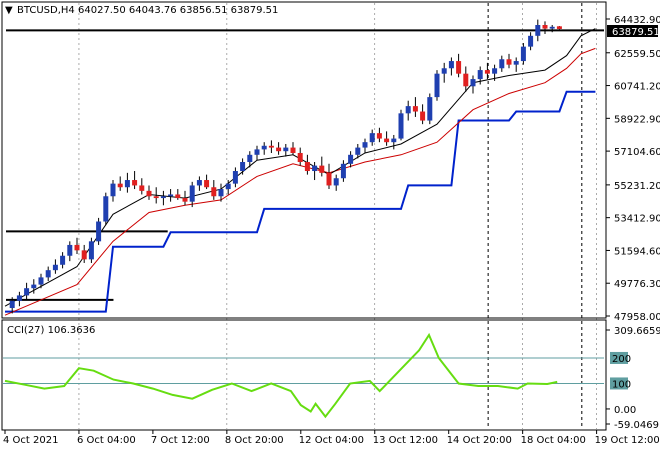 This screenshot has height=450, width=660. Describe the element at coordinates (553, 440) in the screenshot. I see `time-tick-label: 18 Oct 04:00` at that location.